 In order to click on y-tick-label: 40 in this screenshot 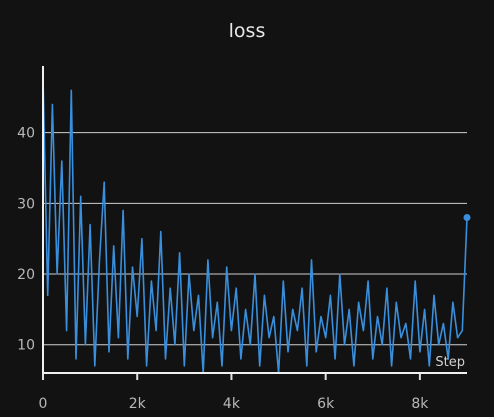, I will do `click(26, 134)`.